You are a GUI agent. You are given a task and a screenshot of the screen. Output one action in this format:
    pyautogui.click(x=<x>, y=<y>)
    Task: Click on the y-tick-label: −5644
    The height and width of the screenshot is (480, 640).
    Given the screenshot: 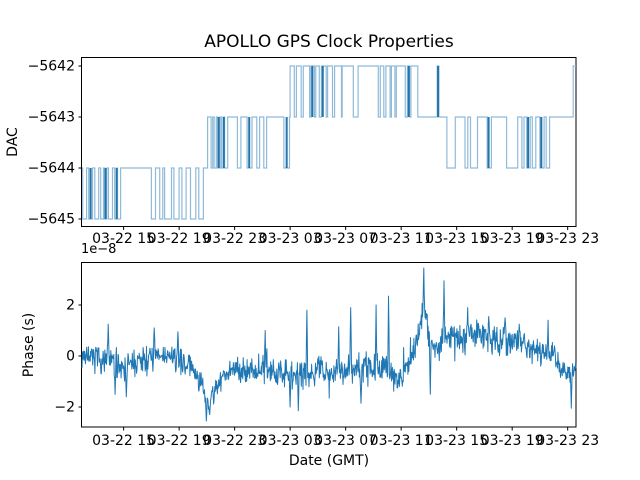 What is the action you would take?
    pyautogui.click(x=51, y=169)
    